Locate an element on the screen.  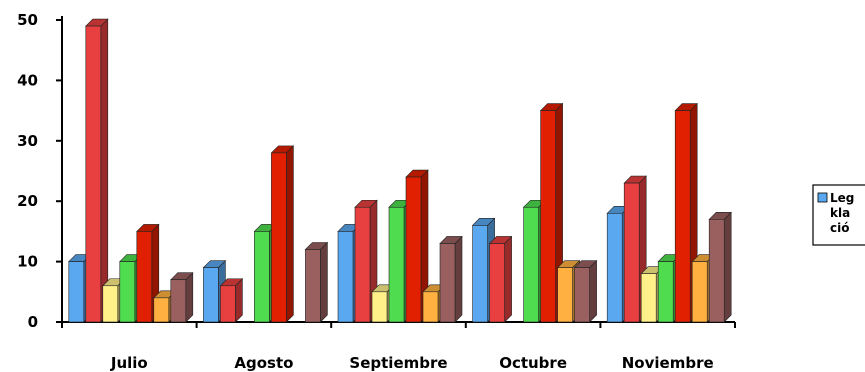
y-tick-label: 30 is located at coordinates (27, 141).